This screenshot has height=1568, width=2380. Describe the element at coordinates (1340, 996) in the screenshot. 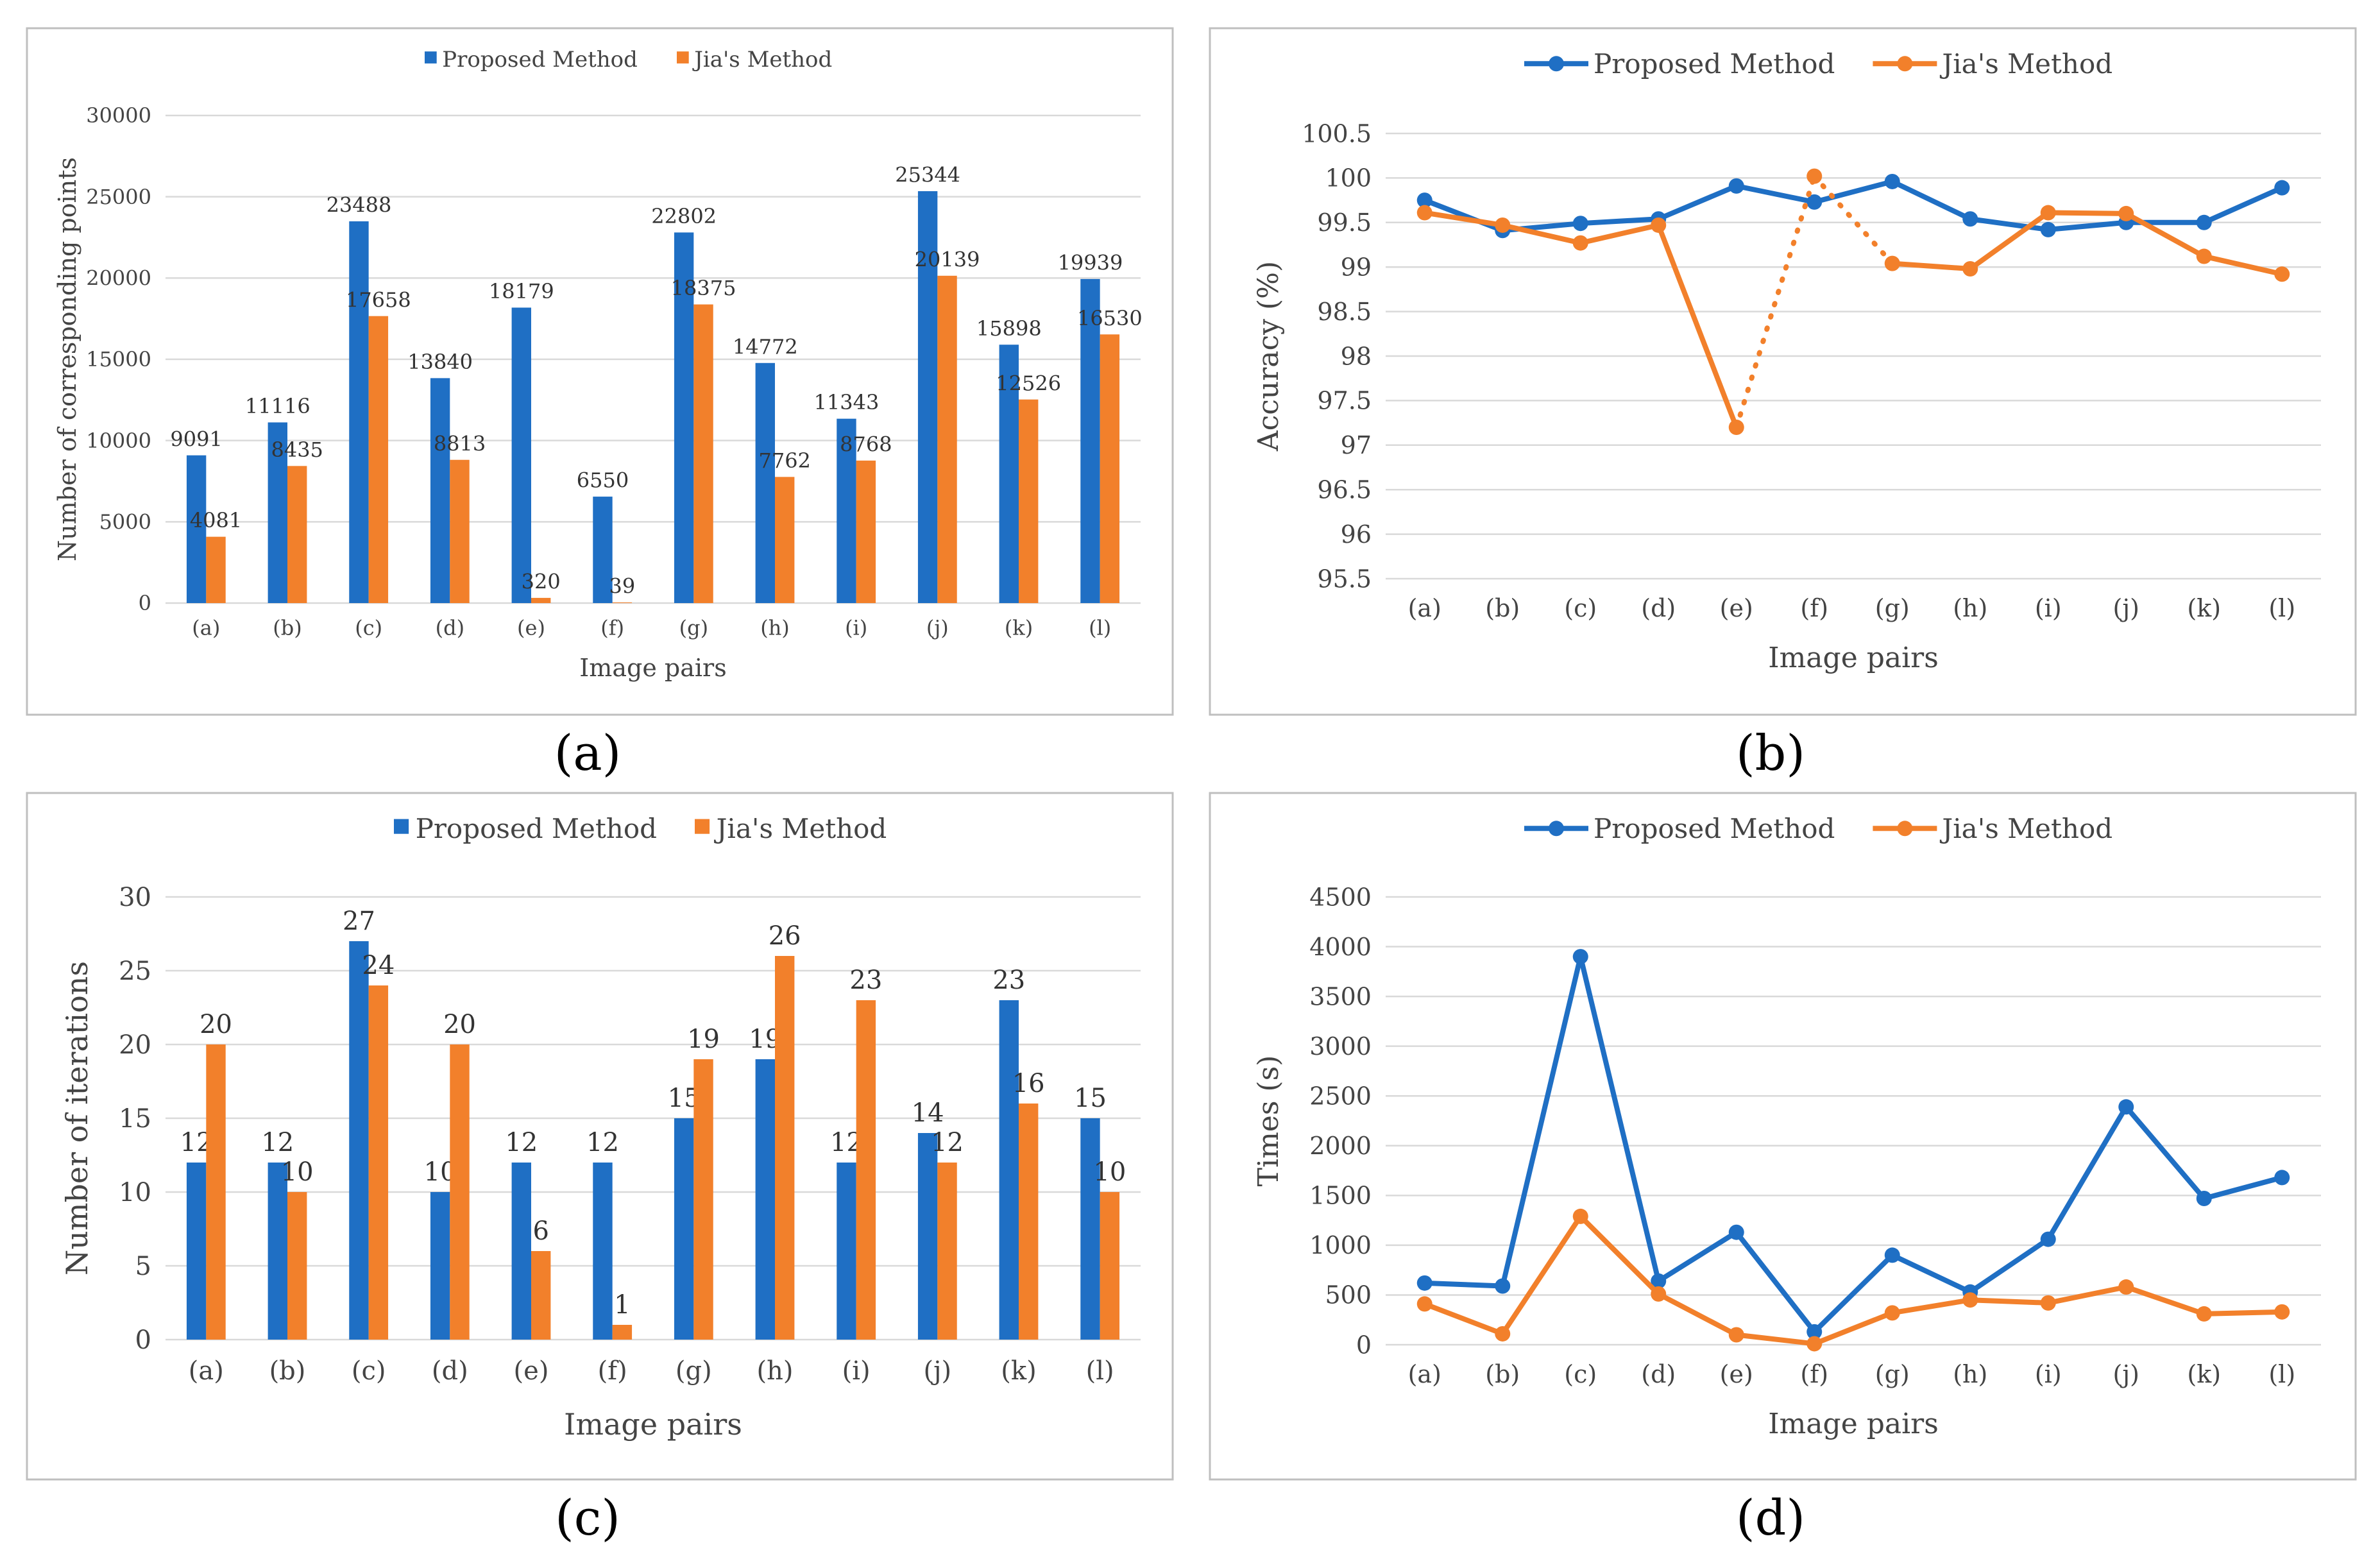

I see `y-tick-label: 3500` at that location.